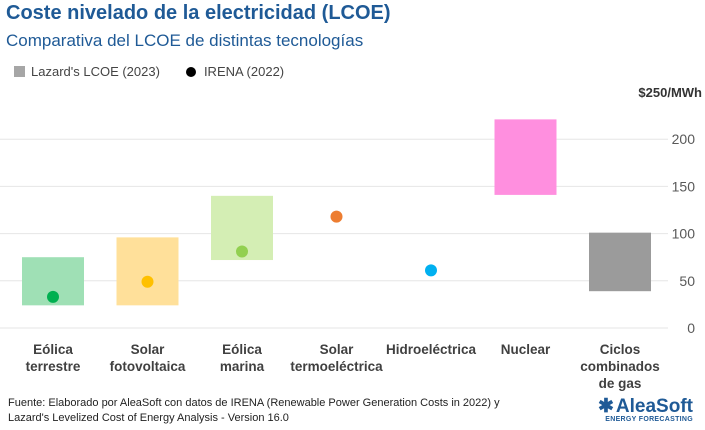 This screenshot has height=430, width=705. What do you see at coordinates (684, 139) in the screenshot?
I see `y-tick-label: 200` at bounding box center [684, 139].